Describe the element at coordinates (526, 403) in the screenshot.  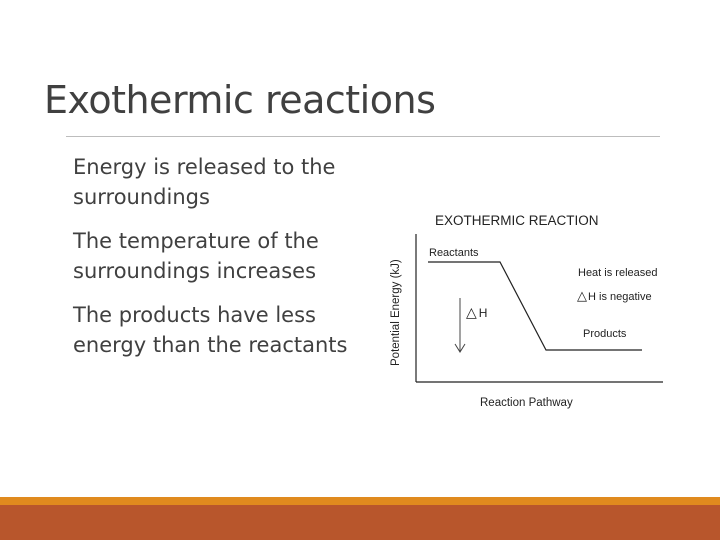
I see `x-axis-label: Reaction Pathway` at that location.